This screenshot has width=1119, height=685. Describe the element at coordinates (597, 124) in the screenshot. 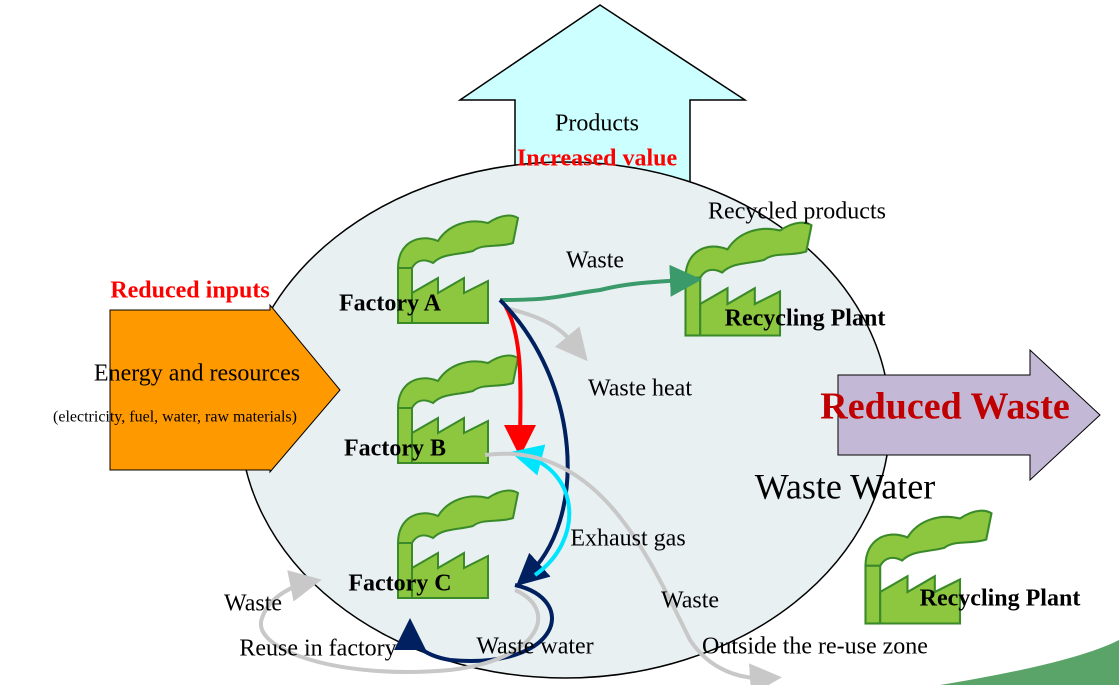

I see `label: Products` at that location.